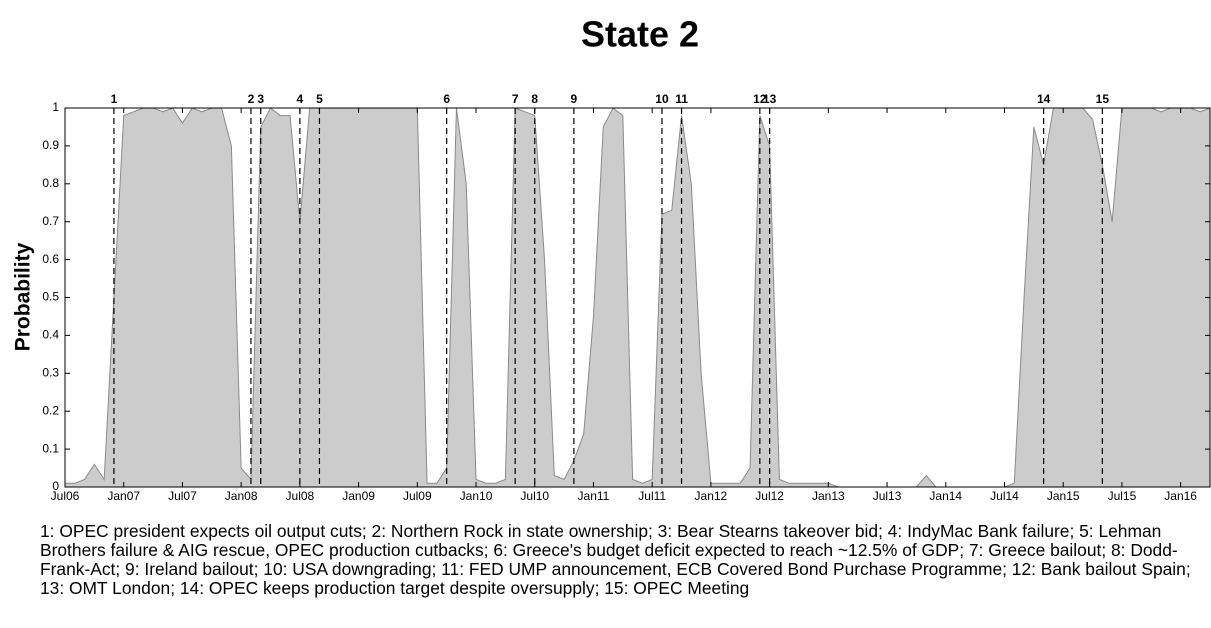  Describe the element at coordinates (1103, 99) in the screenshot. I see `event-label: 15` at that location.